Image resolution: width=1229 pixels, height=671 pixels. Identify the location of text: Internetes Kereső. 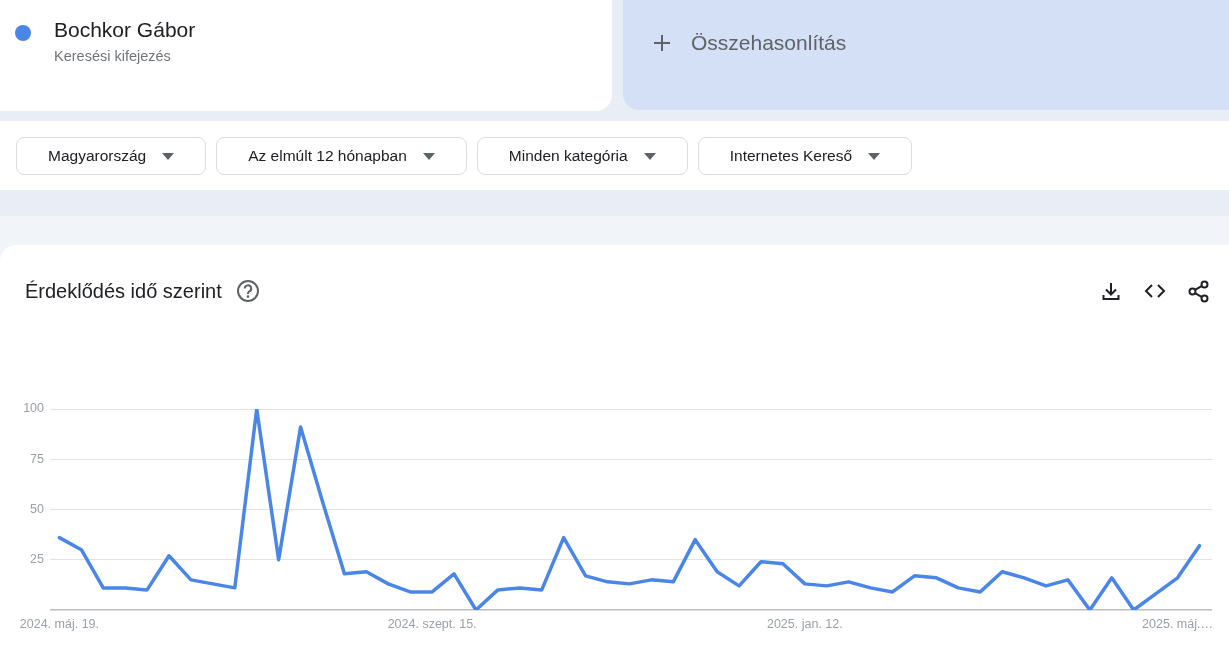
(791, 156).